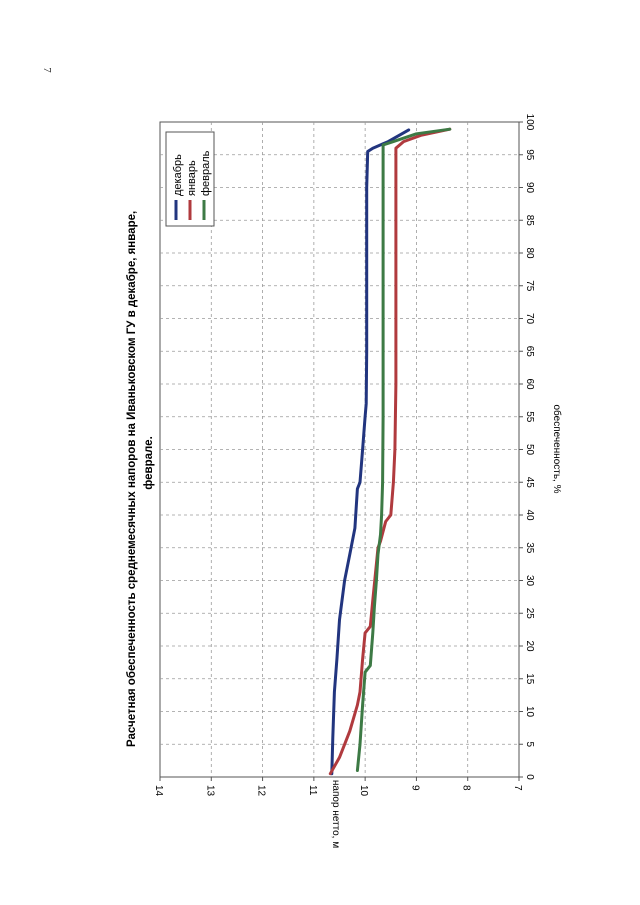 The image size is (640, 905). I want to click on y-tick-label: 9, so click(414, 788).